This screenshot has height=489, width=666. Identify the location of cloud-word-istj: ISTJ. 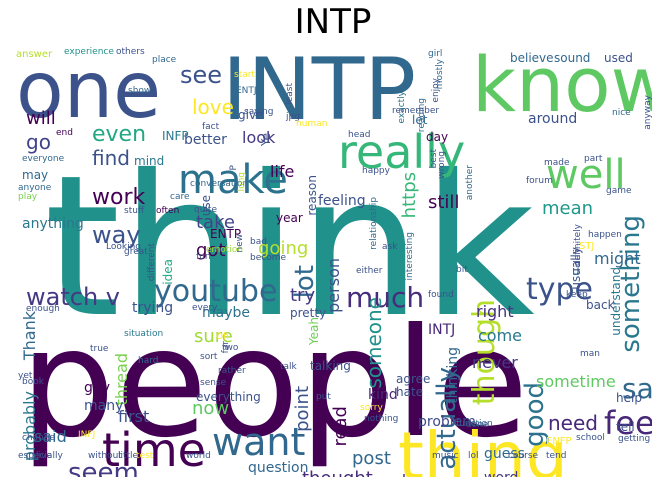
(585, 246).